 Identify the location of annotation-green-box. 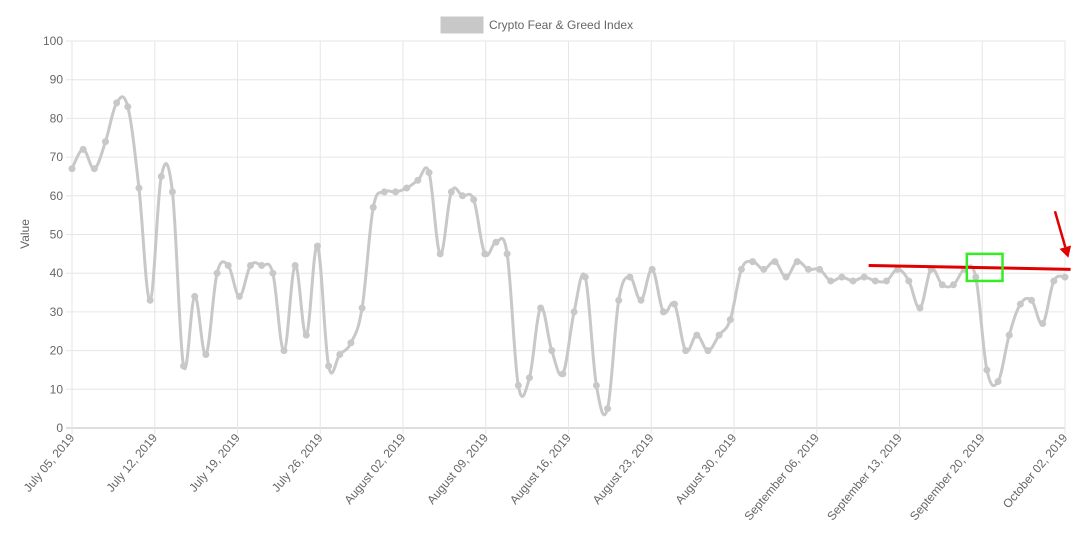
(984, 267).